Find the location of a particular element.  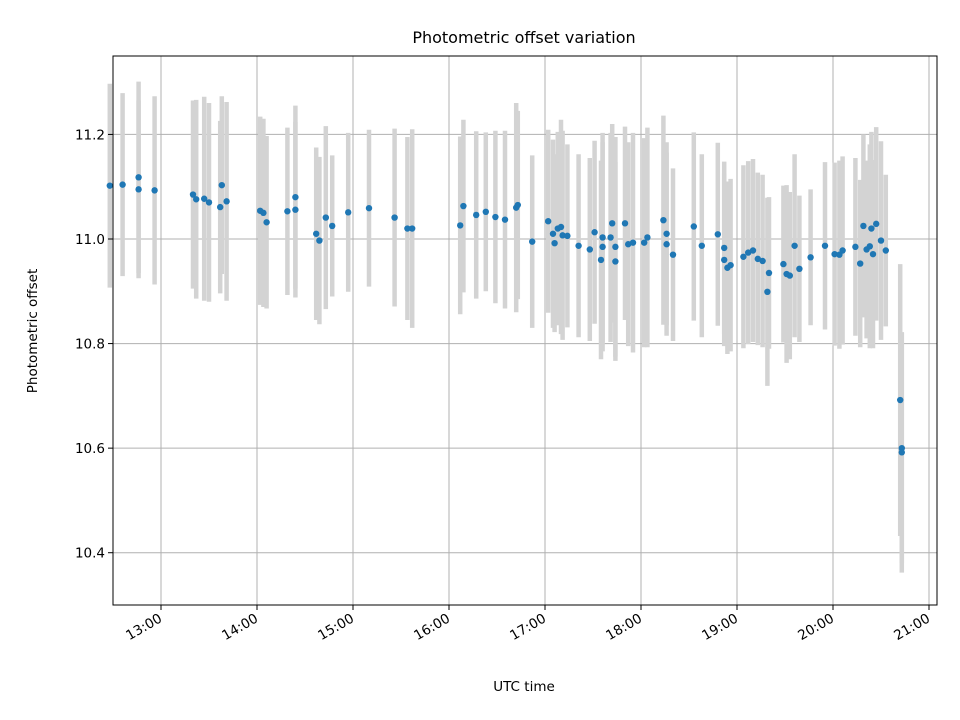

y-axis-label: Photometric offset is located at coordinates (33, 331).